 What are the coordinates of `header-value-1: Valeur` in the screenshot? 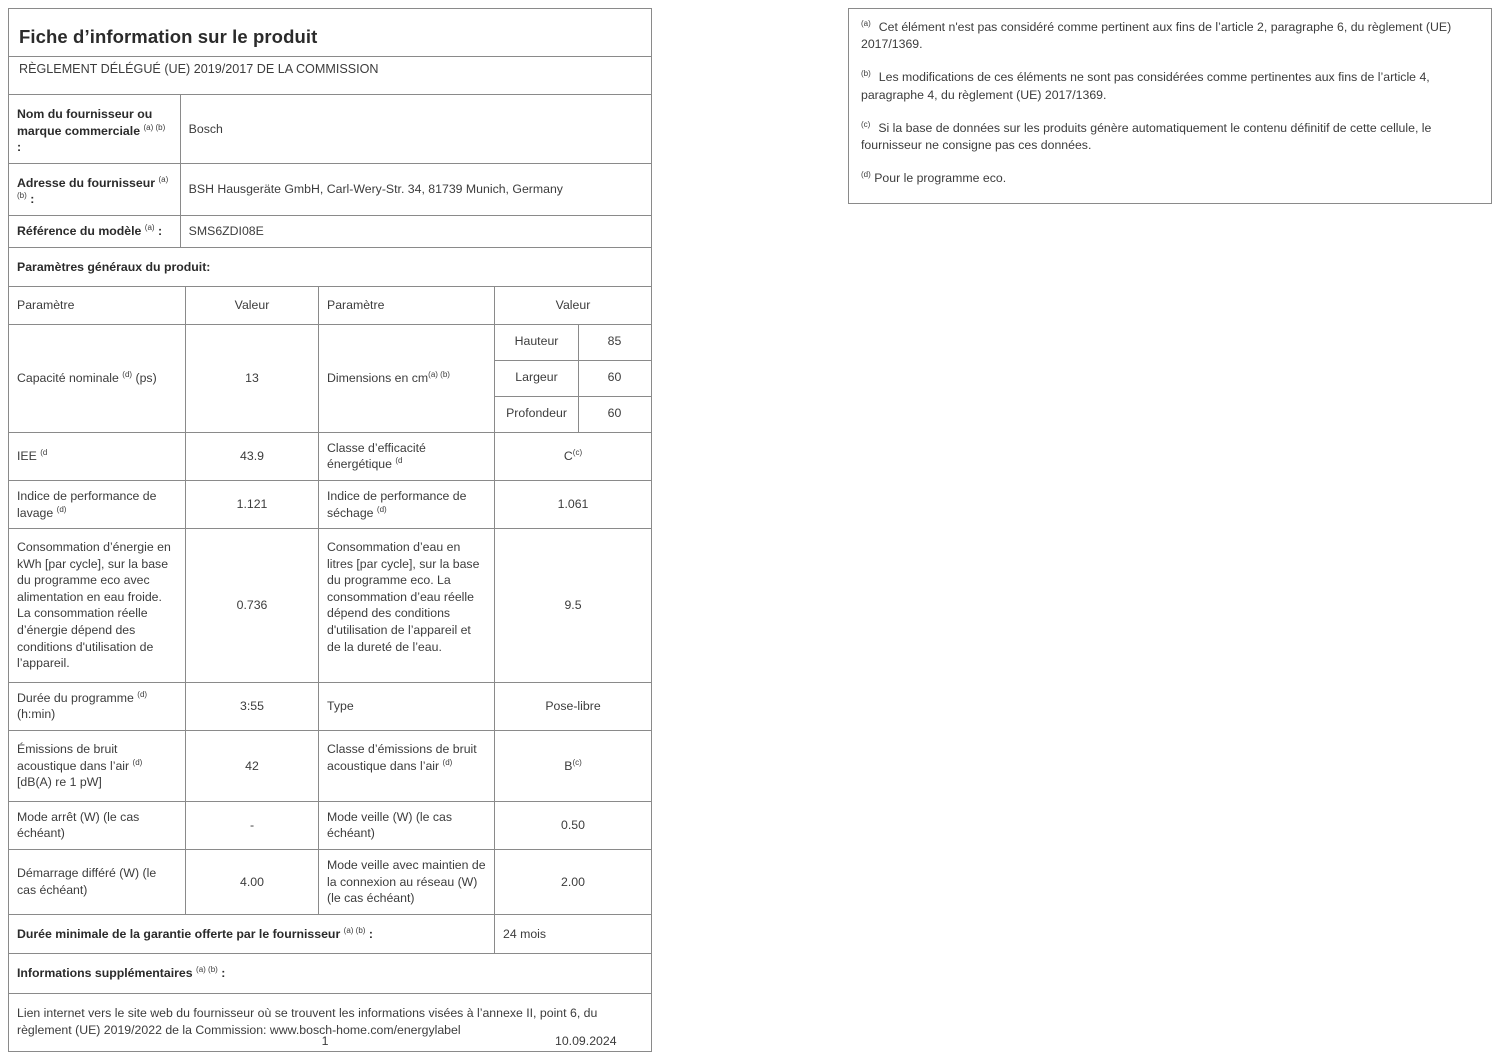 It's located at (252, 305).